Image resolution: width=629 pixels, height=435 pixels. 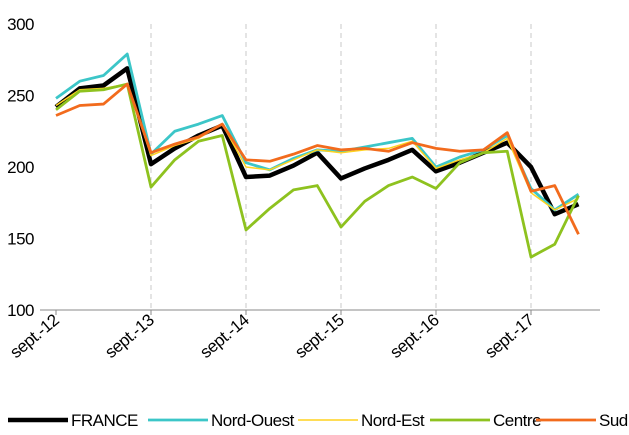 What do you see at coordinates (20, 167) in the screenshot?
I see `y-tick-label: 200` at bounding box center [20, 167].